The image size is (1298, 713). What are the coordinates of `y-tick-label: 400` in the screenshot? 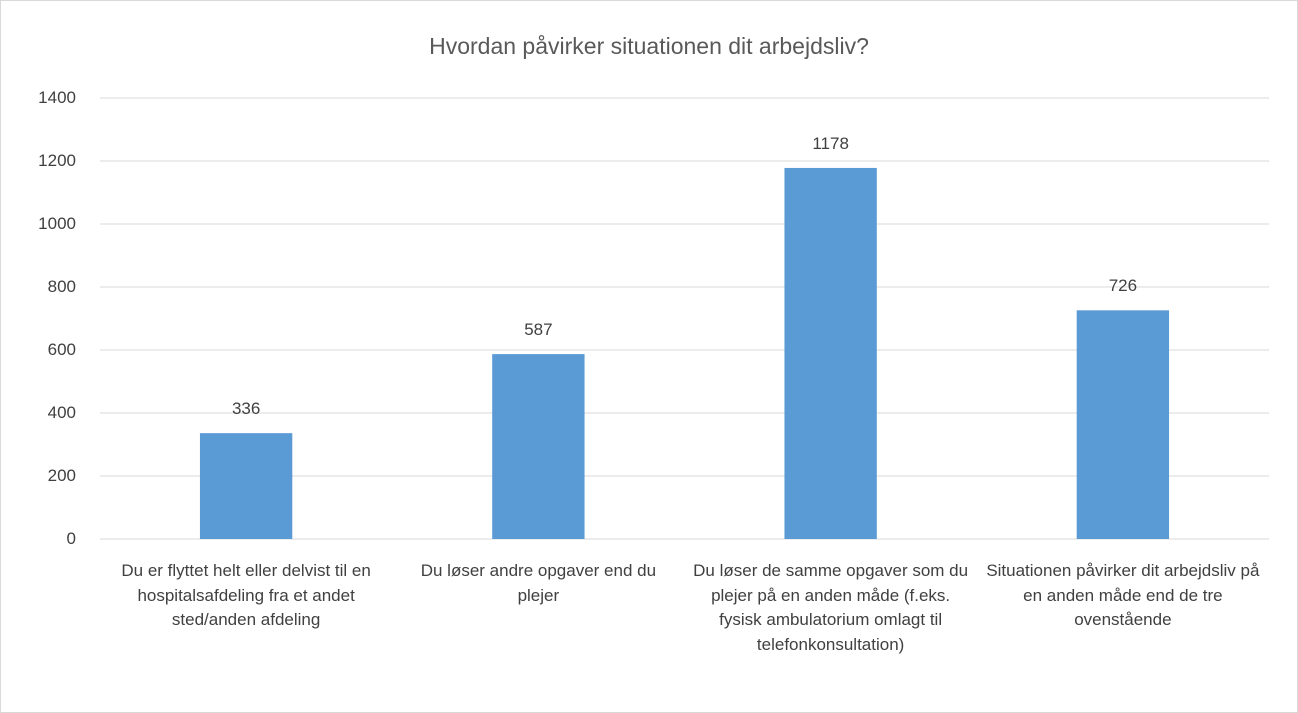 It's located at (61, 412).